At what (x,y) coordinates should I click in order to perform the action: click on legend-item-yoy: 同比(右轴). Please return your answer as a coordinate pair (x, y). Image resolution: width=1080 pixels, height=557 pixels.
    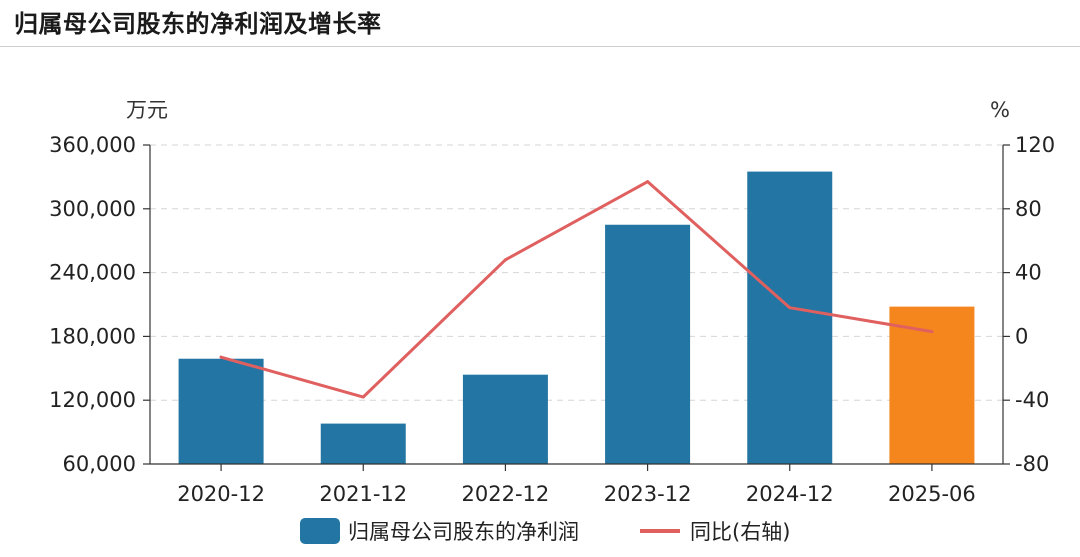
    Looking at the image, I should click on (715, 531).